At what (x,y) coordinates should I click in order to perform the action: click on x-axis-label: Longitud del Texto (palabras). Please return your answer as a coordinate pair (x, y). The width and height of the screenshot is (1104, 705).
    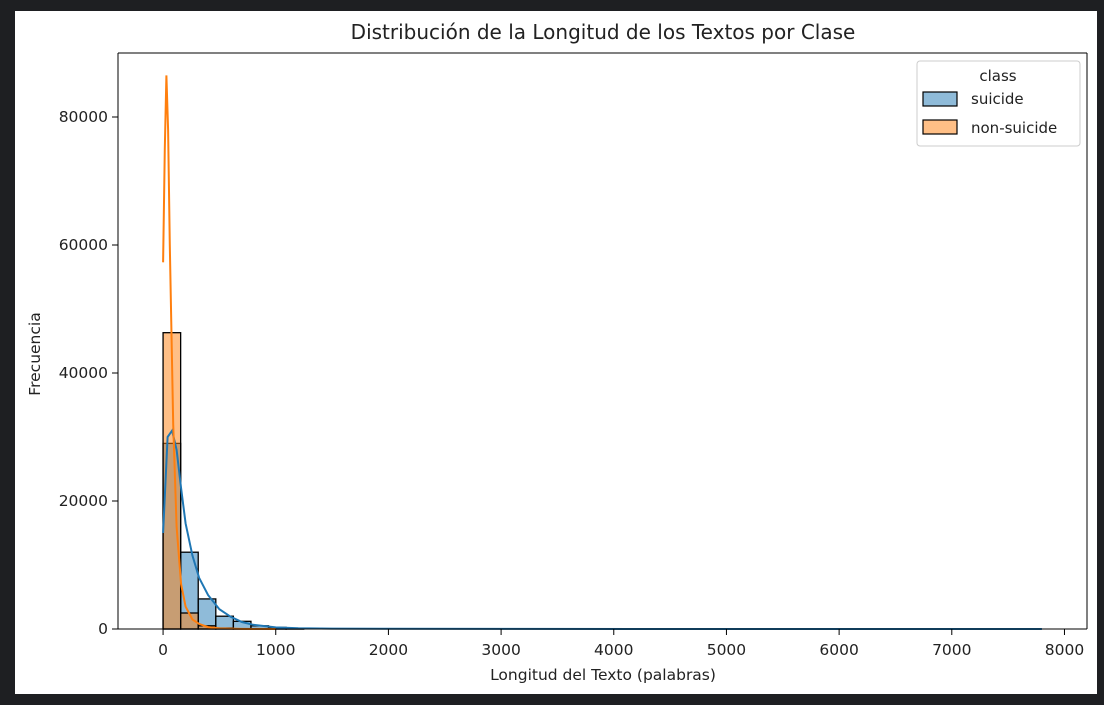
    Looking at the image, I should click on (603, 675).